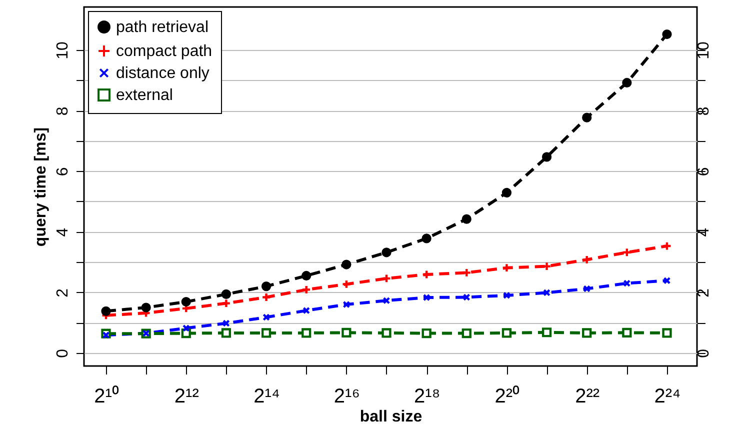 The image size is (739, 441). Describe the element at coordinates (63, 111) in the screenshot. I see `y-tick-label: 8` at that location.